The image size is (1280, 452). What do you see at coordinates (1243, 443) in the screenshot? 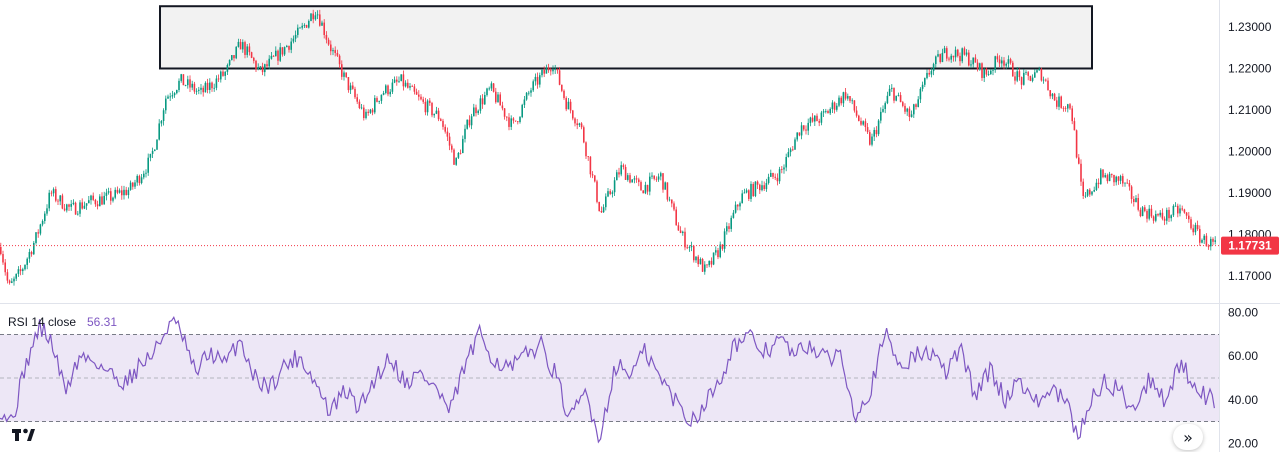
I see `rsi-tick-label: 20.00` at bounding box center [1243, 443].